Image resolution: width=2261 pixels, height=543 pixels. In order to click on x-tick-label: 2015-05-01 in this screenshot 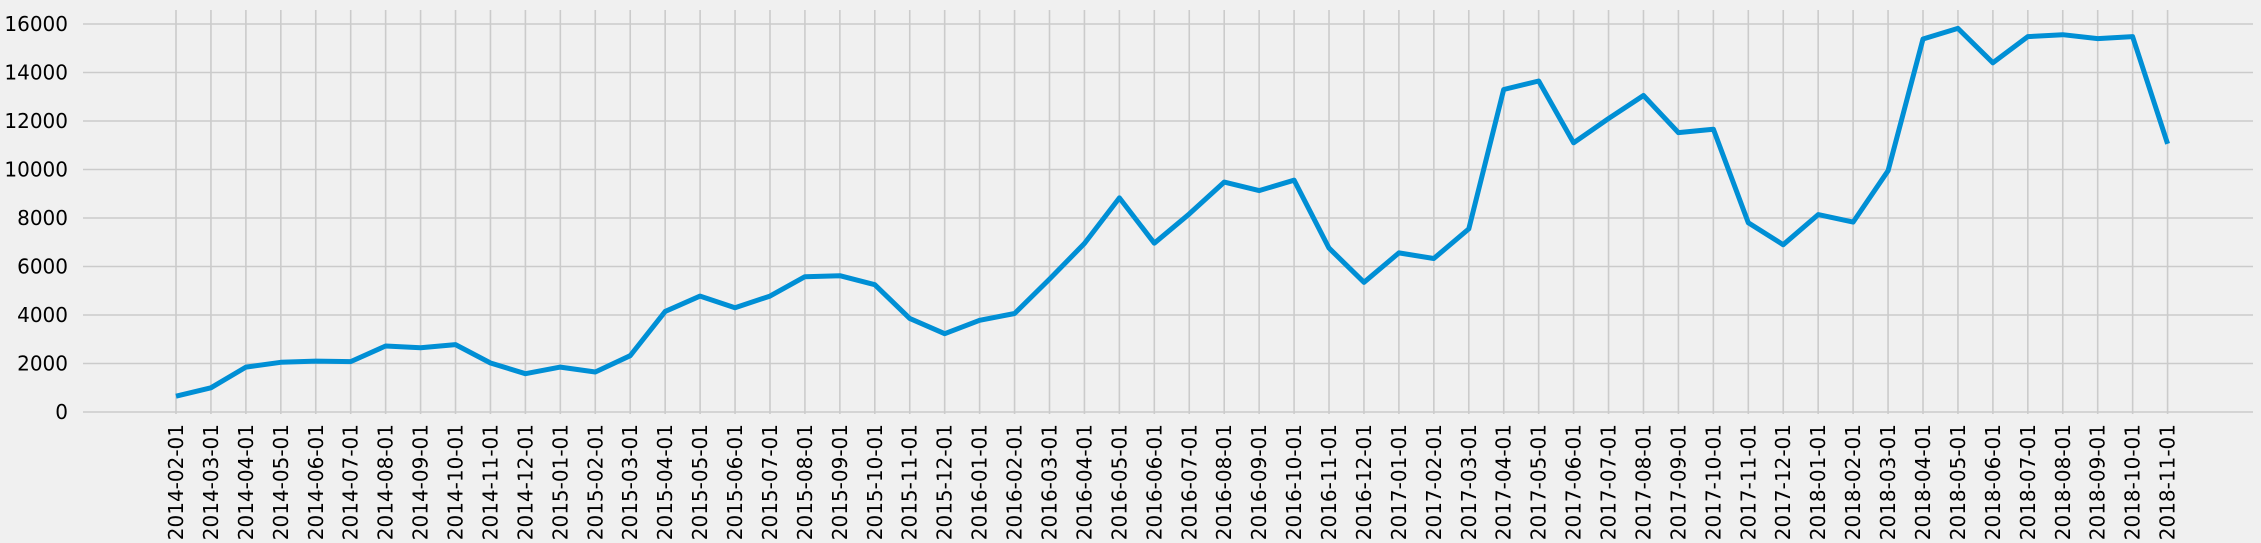, I will do `click(700, 482)`.